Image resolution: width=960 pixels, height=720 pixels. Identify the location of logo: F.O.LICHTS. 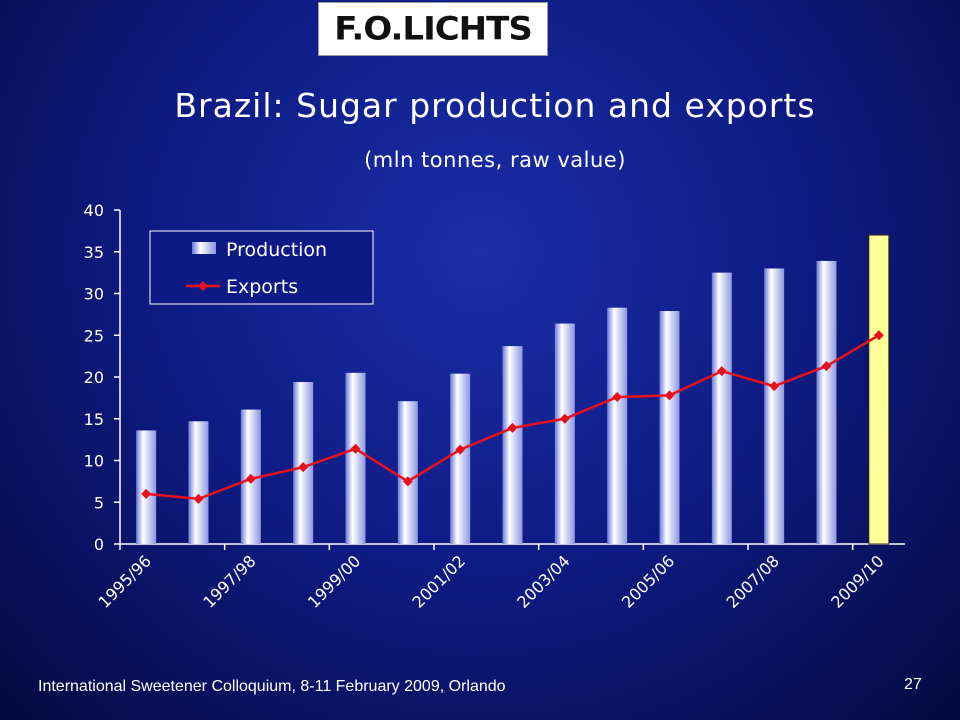
(433, 29).